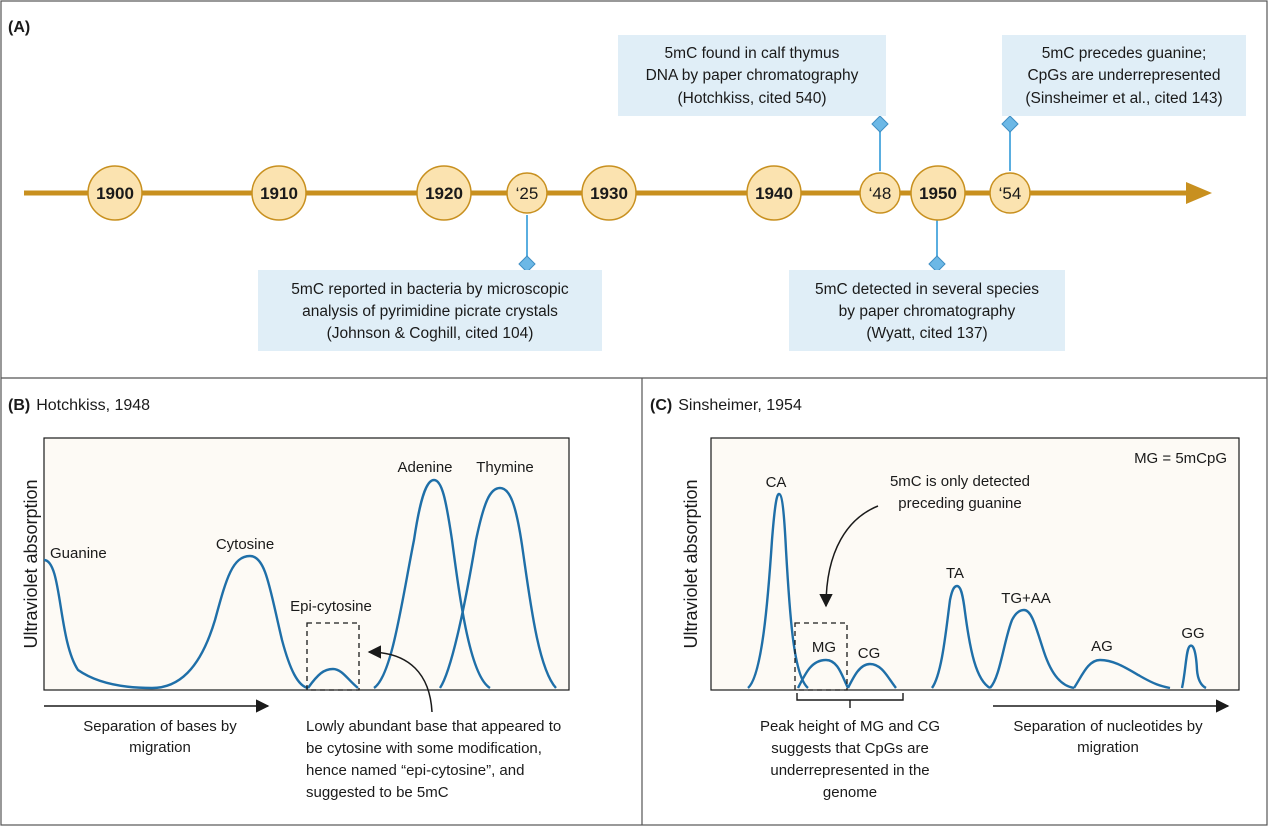  What do you see at coordinates (377, 792) in the screenshot?
I see `panel-b-annotation: suggested to be 5mC` at bounding box center [377, 792].